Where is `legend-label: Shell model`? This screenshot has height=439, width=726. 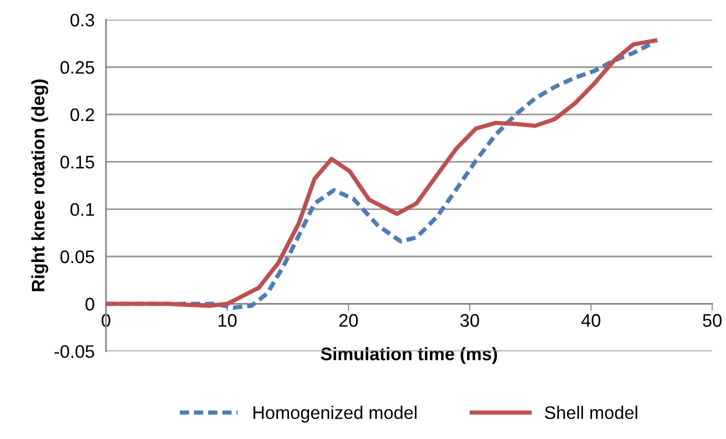
legend-label: Shell model is located at coordinates (591, 413).